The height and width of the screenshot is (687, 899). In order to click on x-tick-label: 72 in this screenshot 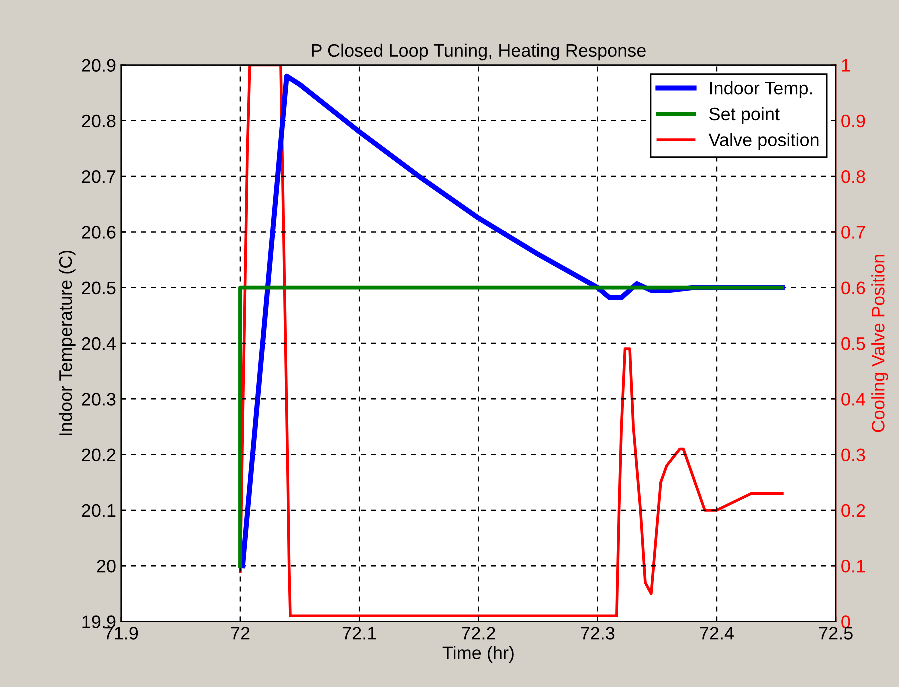, I will do `click(240, 633)`.